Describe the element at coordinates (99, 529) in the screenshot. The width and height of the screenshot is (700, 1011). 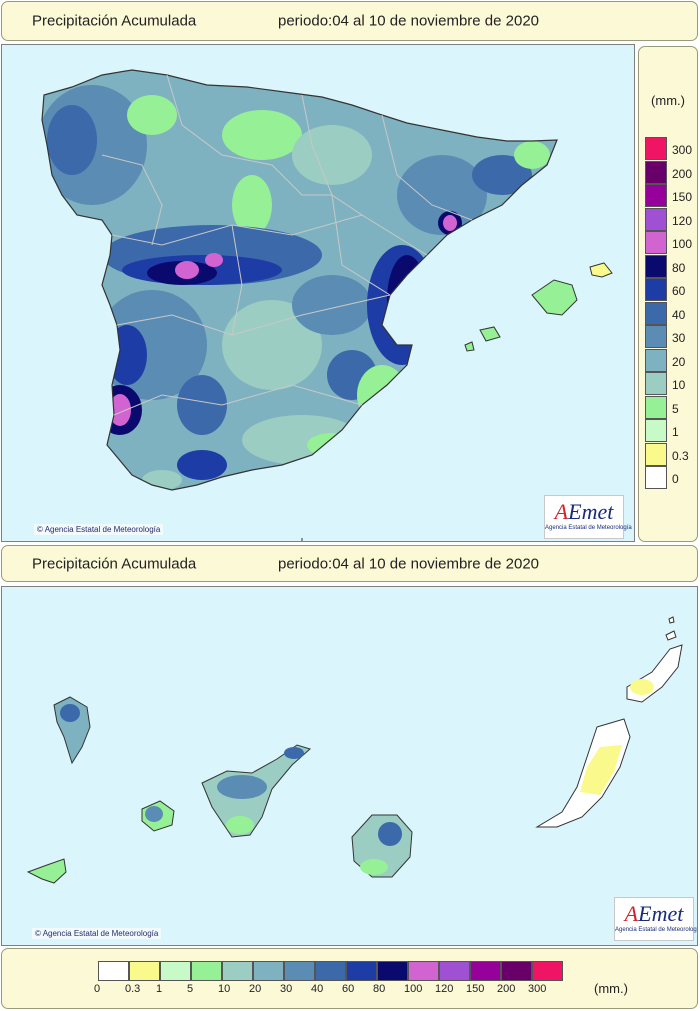
I see `credit-text: © Agencia Estatal de Meteorología` at that location.